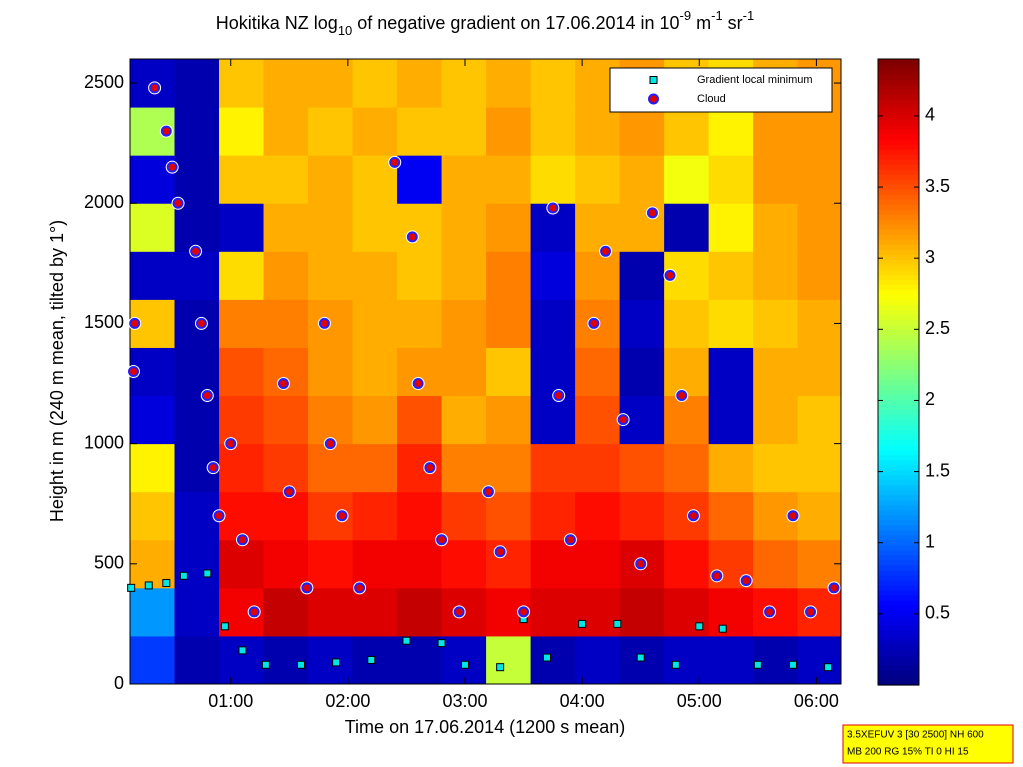 The height and width of the screenshot is (767, 1023). I want to click on title-part: -9, so click(686, 15).